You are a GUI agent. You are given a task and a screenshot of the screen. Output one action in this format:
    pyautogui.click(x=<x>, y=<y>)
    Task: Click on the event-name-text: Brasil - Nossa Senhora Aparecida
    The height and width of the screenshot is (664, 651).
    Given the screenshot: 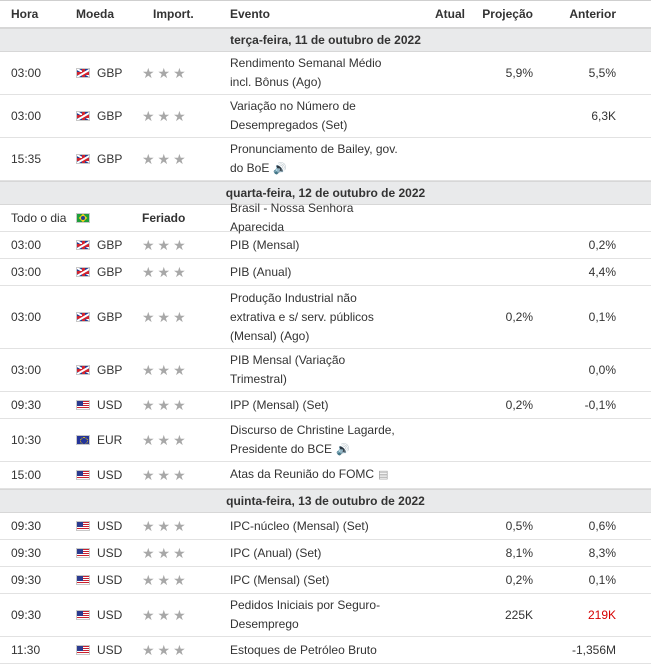 What is the action you would take?
    pyautogui.click(x=292, y=217)
    